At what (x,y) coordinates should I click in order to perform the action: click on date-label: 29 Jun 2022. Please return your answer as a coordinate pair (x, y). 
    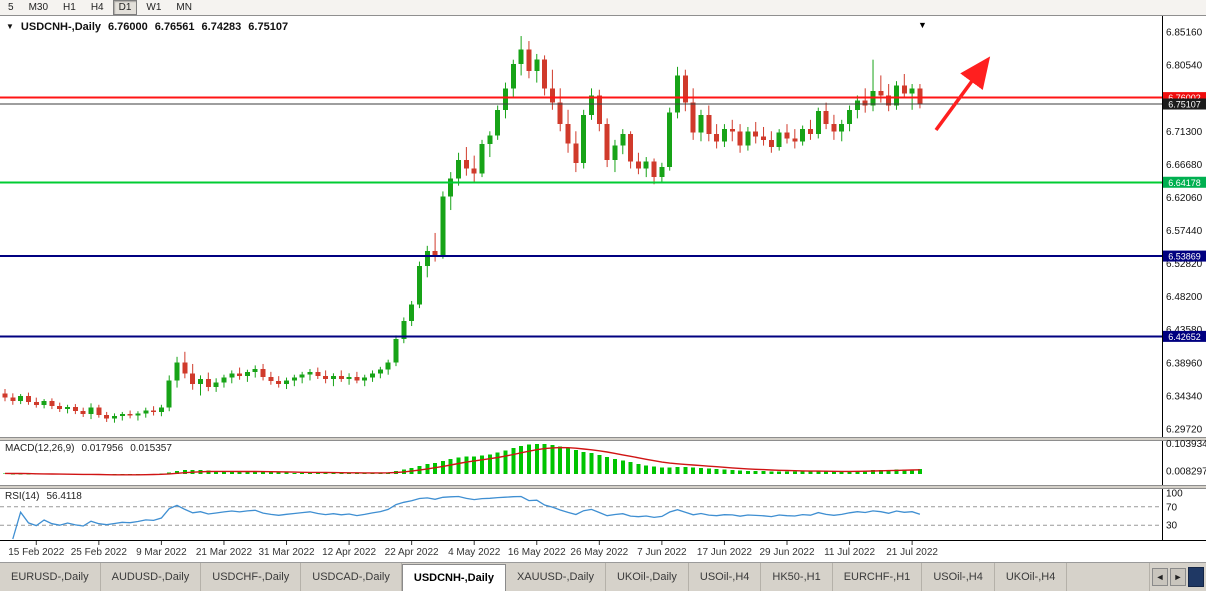
    Looking at the image, I should click on (786, 552).